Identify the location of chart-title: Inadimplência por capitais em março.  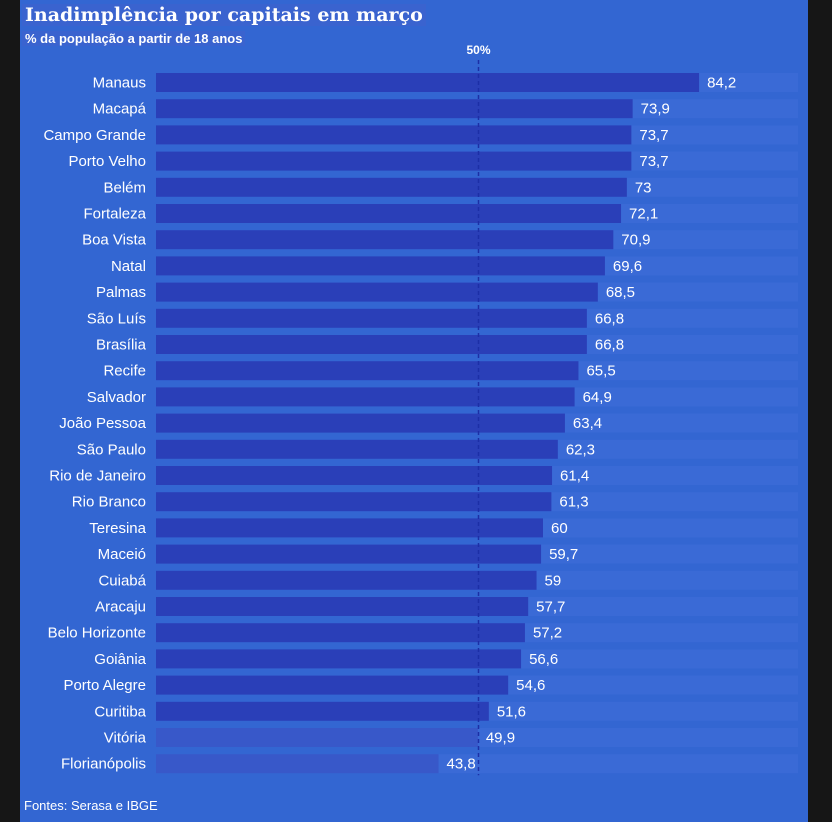
(224, 15).